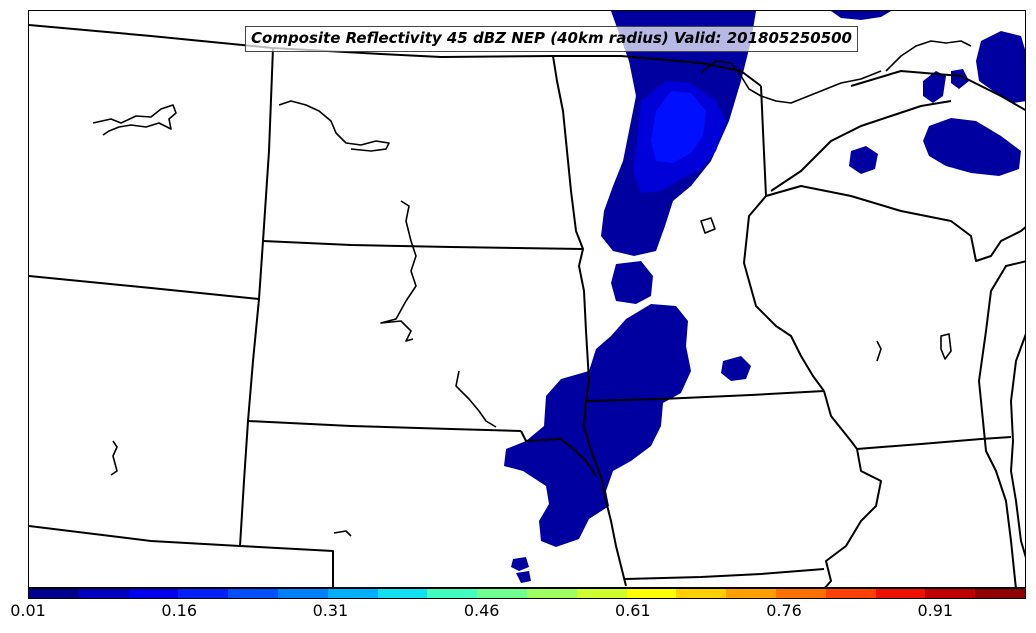 Image resolution: width=1036 pixels, height=633 pixels. Describe the element at coordinates (632, 282) in the screenshot. I see `nep-region-mid-small` at that location.